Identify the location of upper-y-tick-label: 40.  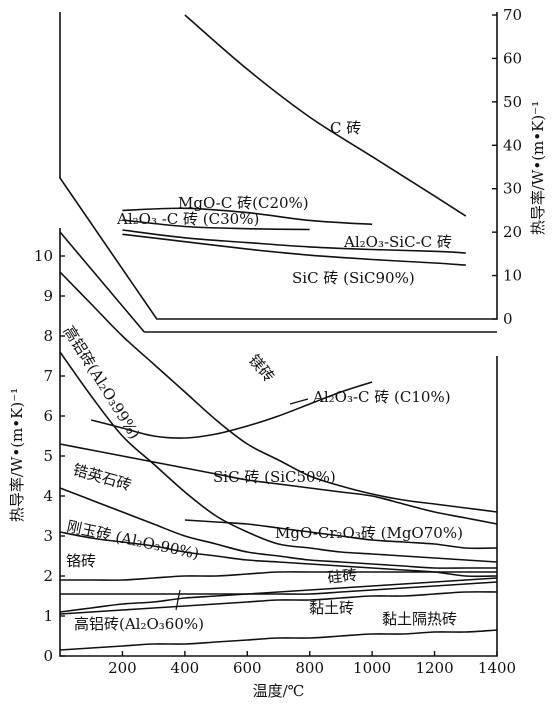
(512, 145).